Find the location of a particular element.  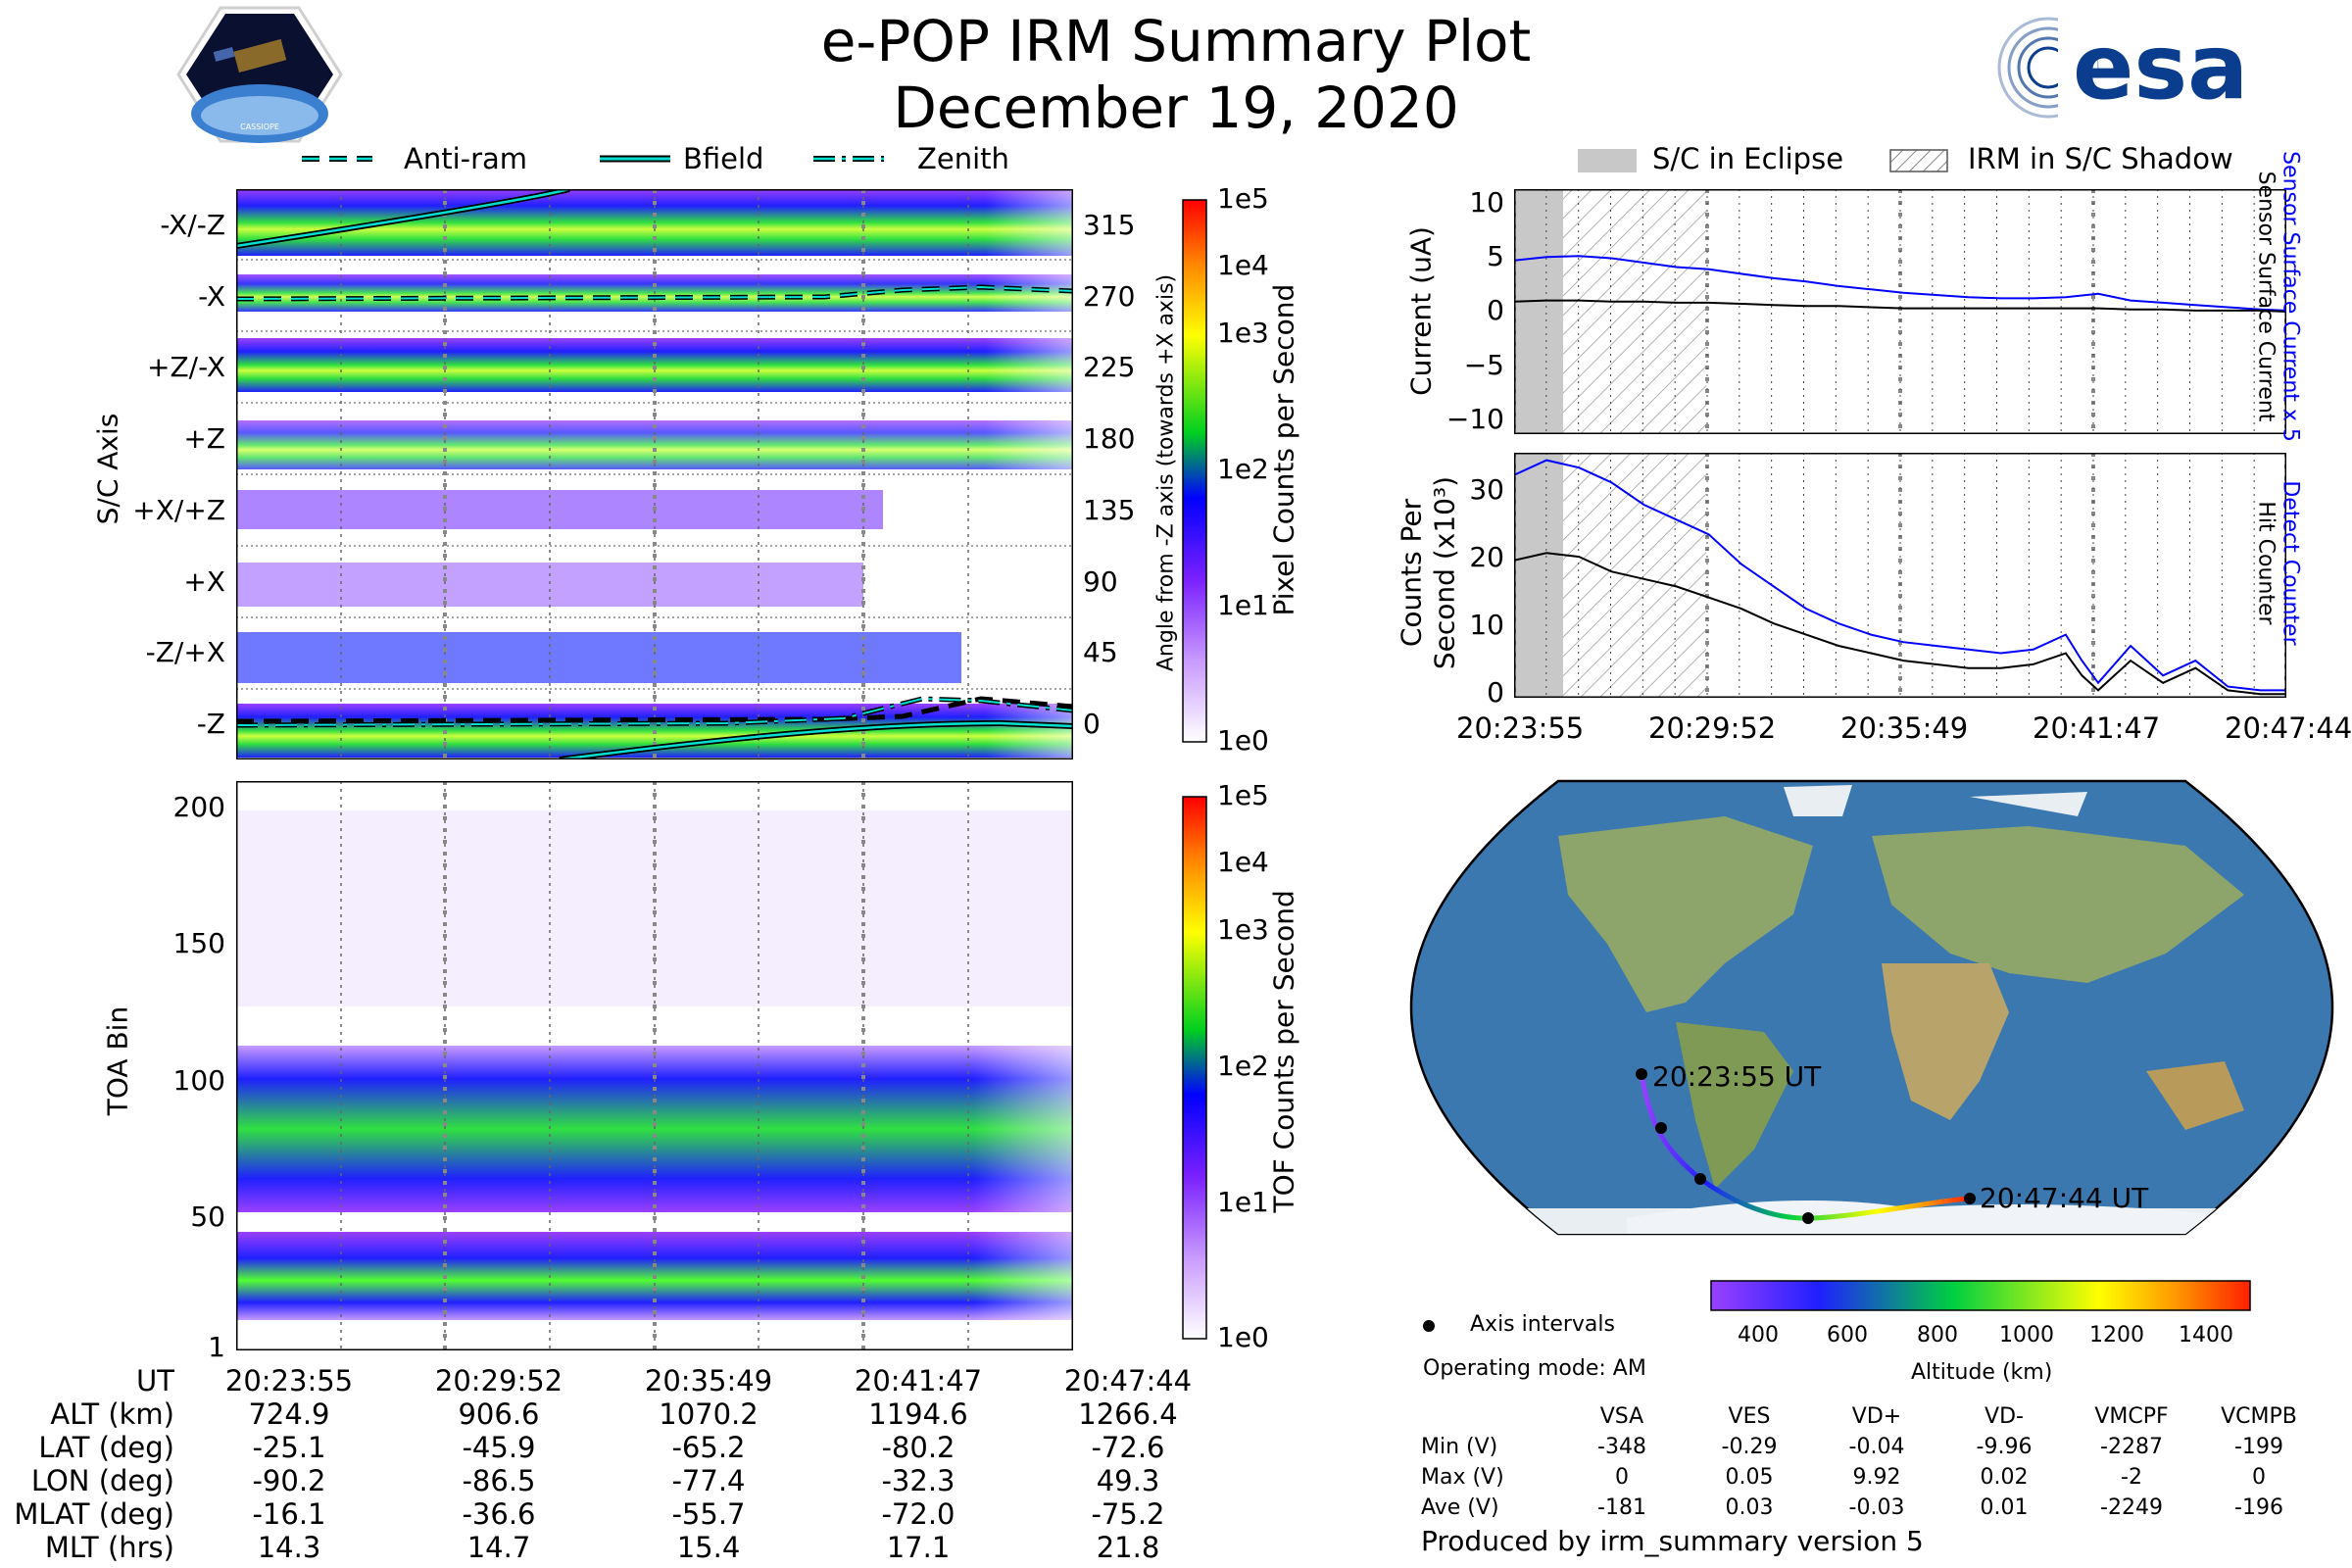

antiram-line-lower is located at coordinates (654, 710).